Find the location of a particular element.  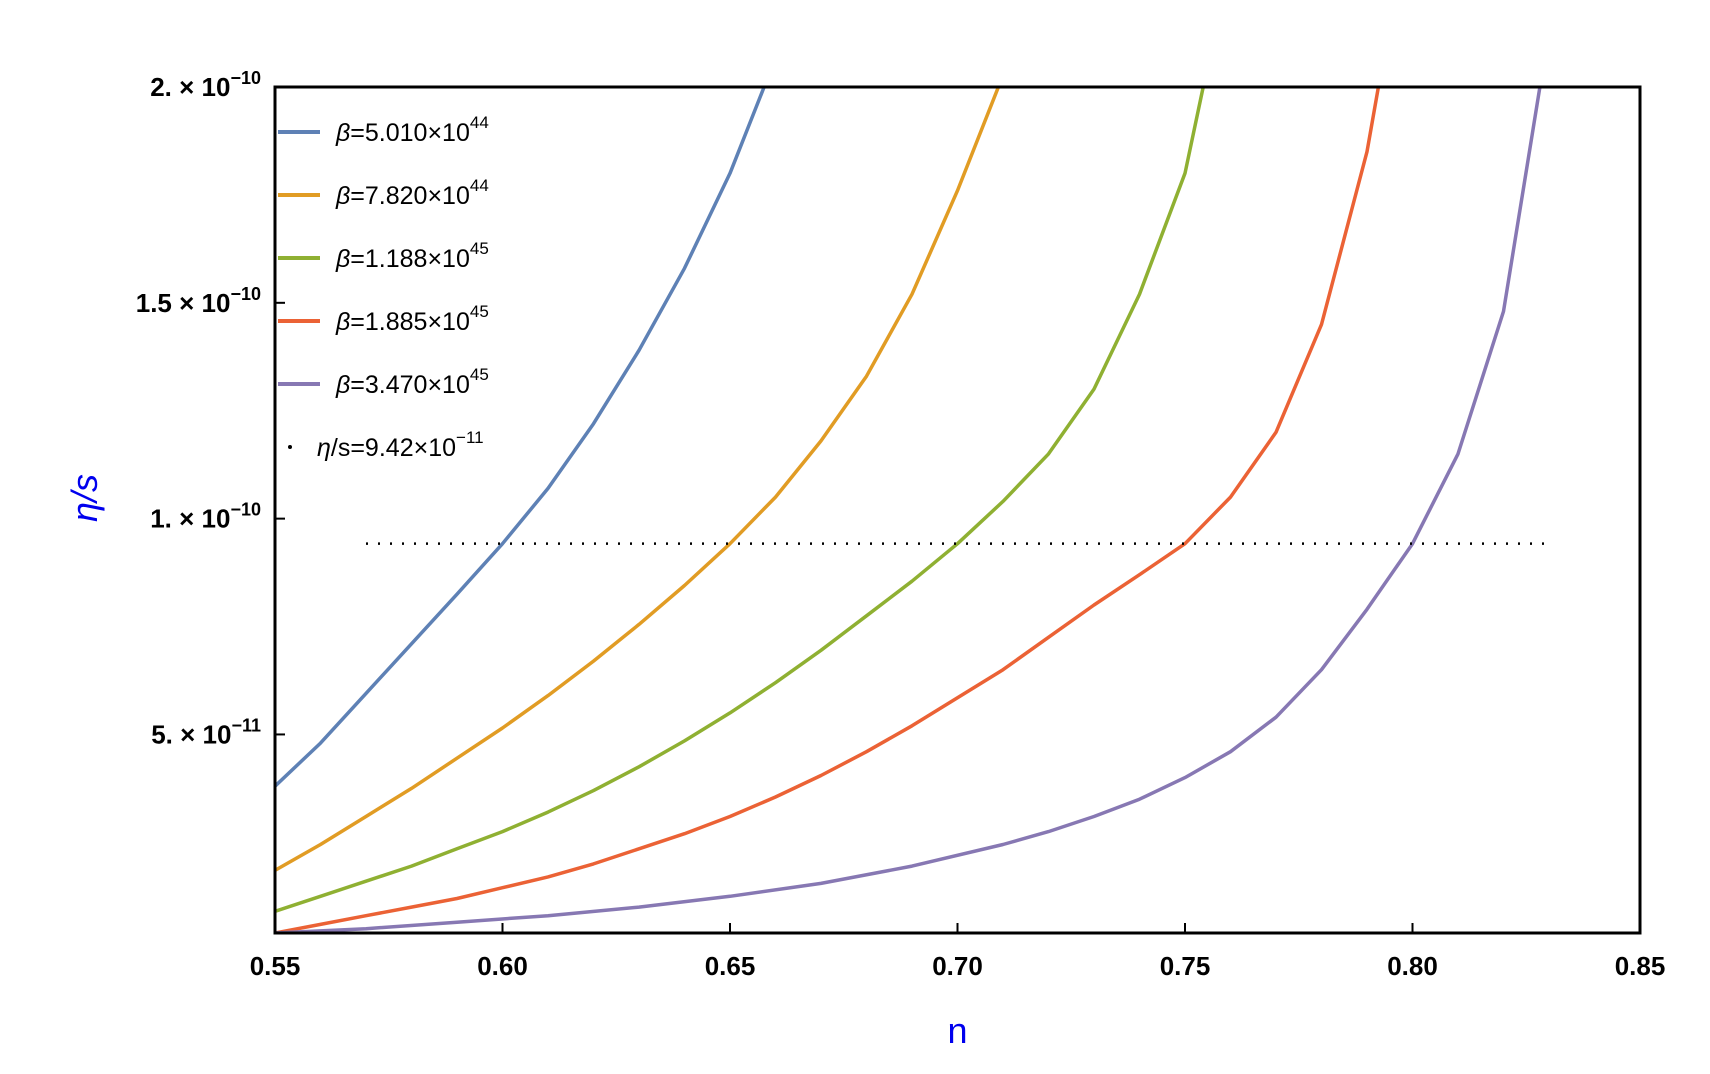

y-tick-label: 5. × 10−11 is located at coordinates (206, 732).